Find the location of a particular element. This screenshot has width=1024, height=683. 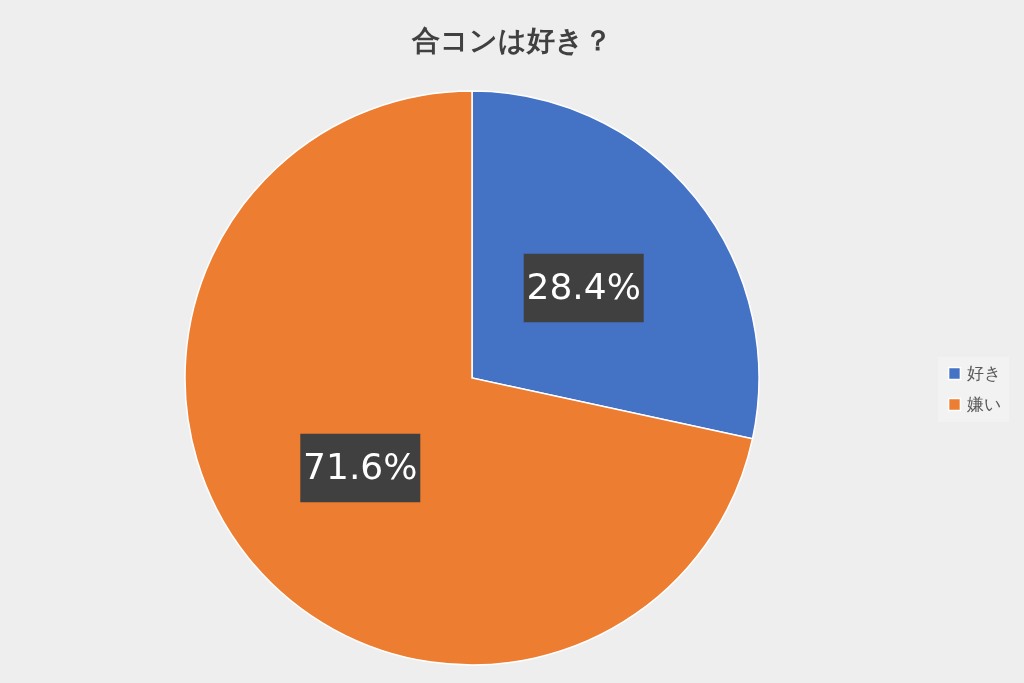

data-label: 28.4% is located at coordinates (583, 286).